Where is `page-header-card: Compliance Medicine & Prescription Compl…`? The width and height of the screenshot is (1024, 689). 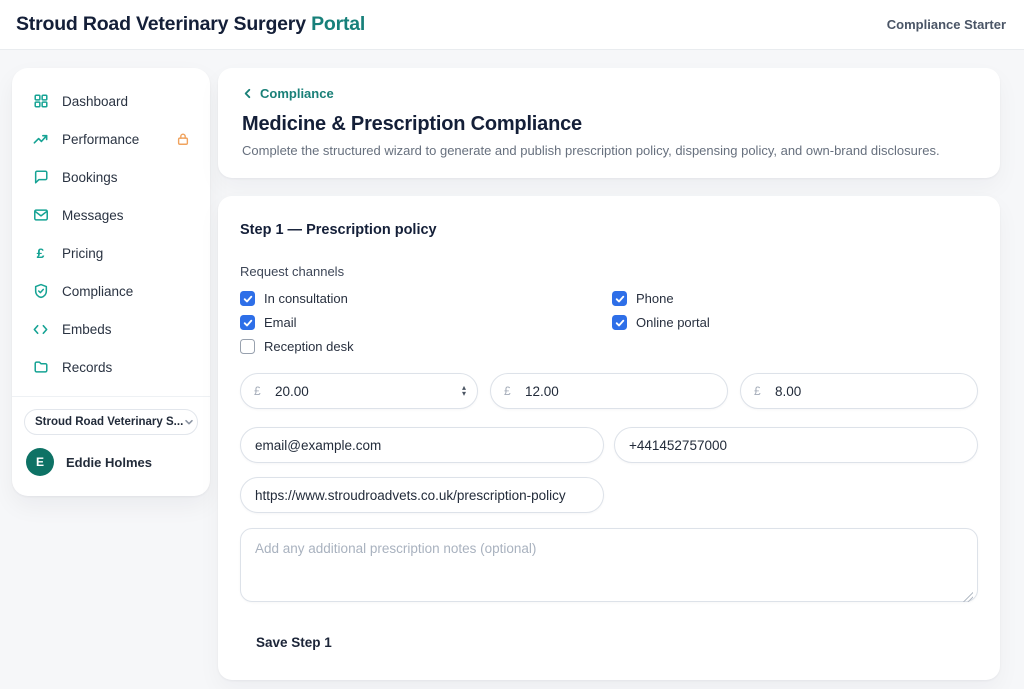
page-header-card: Compliance Medicine & Prescription Compl… is located at coordinates (609, 123).